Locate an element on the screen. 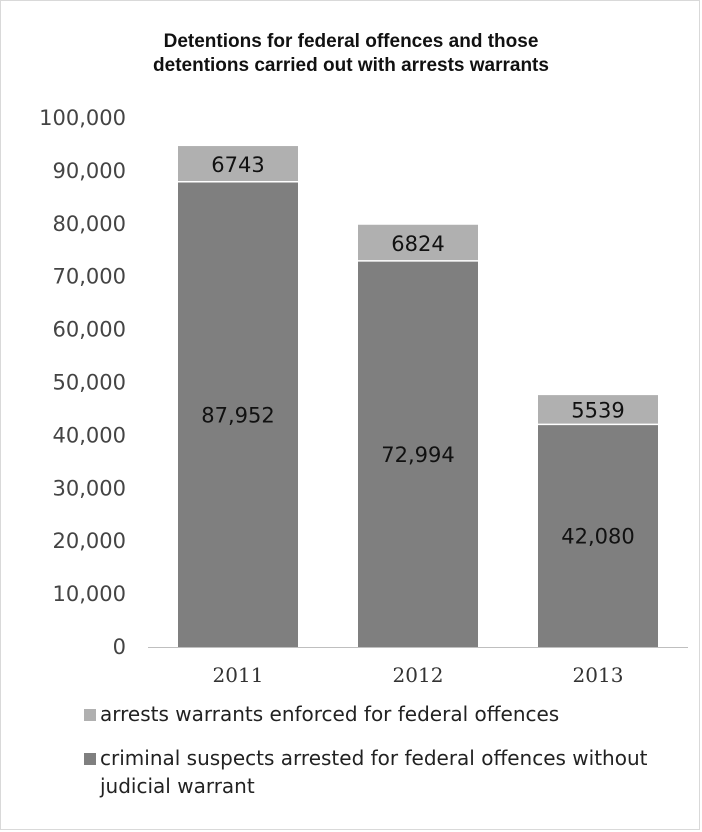 This screenshot has height=832, width=702. data-label-without-warrant-2013: 42,080 is located at coordinates (597, 537).